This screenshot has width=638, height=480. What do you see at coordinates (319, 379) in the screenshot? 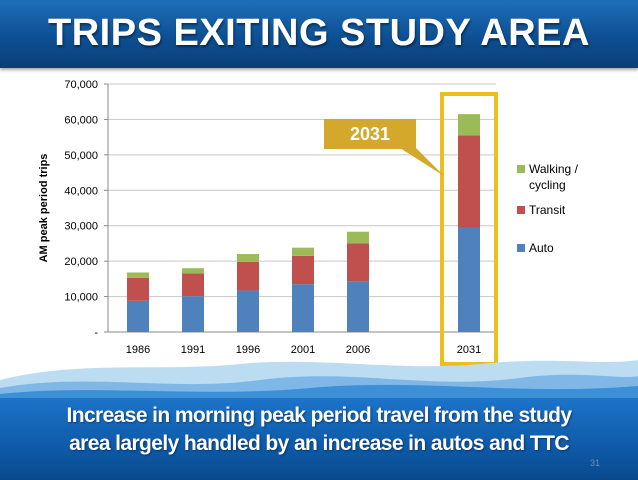
I see `decorative-waves` at bounding box center [319, 379].